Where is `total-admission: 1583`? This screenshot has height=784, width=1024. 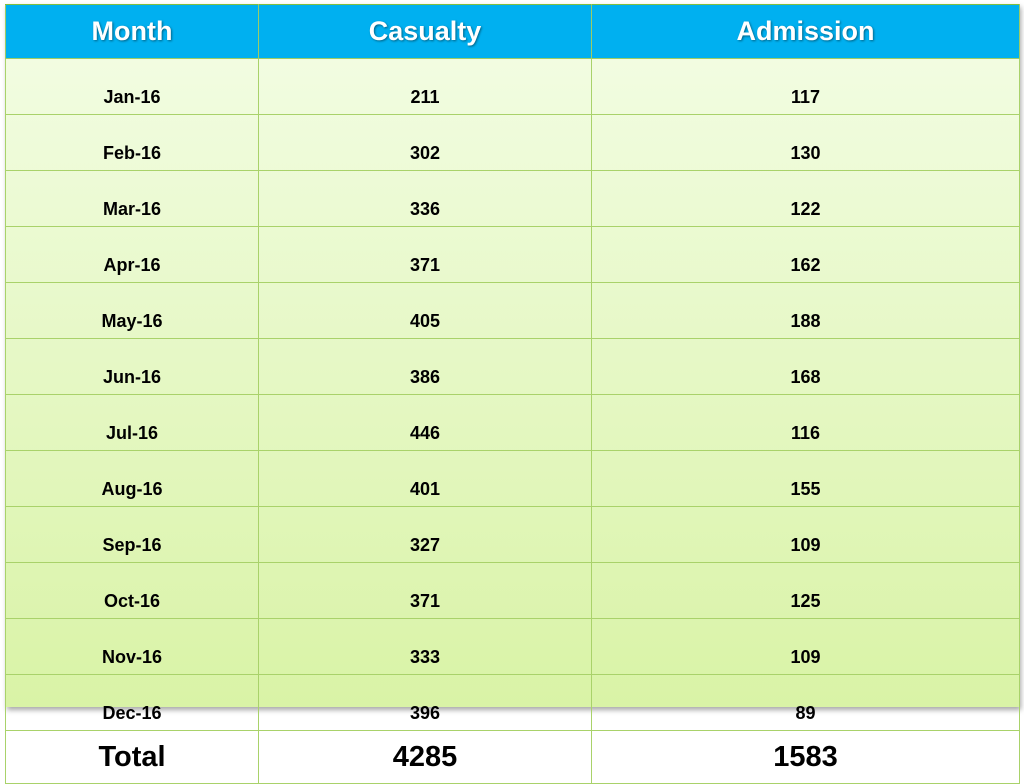
total-admission: 1583 is located at coordinates (805, 757).